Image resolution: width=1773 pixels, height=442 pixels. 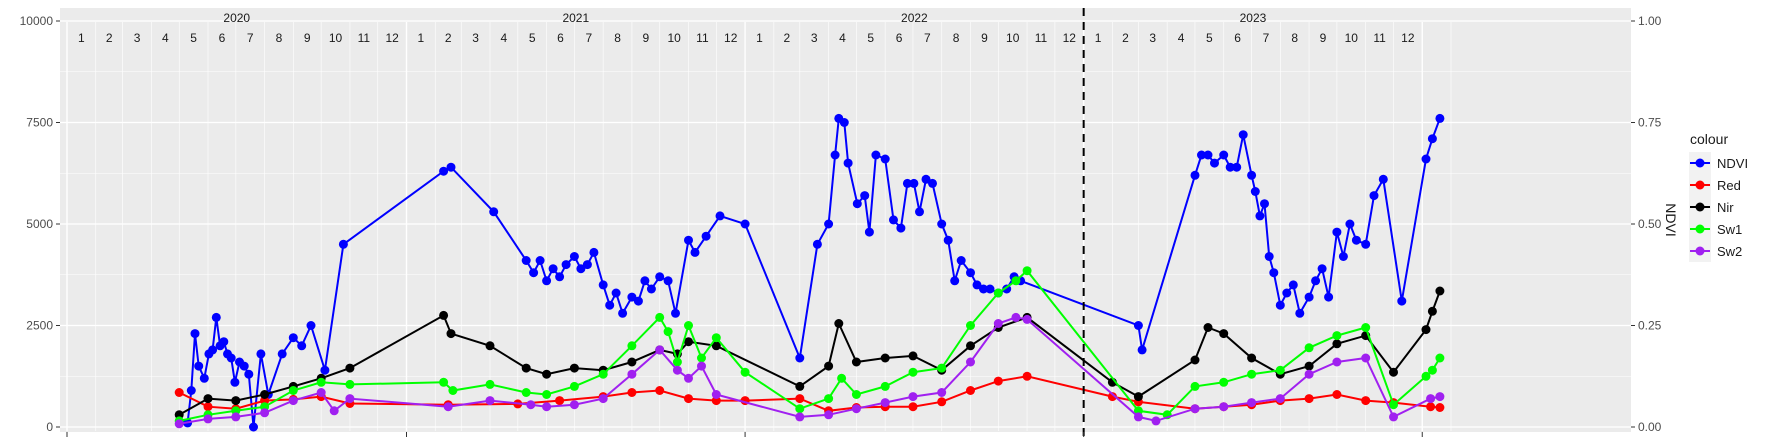 What do you see at coordinates (899, 38) in the screenshot?
I see `month-tick-label: 6` at bounding box center [899, 38].